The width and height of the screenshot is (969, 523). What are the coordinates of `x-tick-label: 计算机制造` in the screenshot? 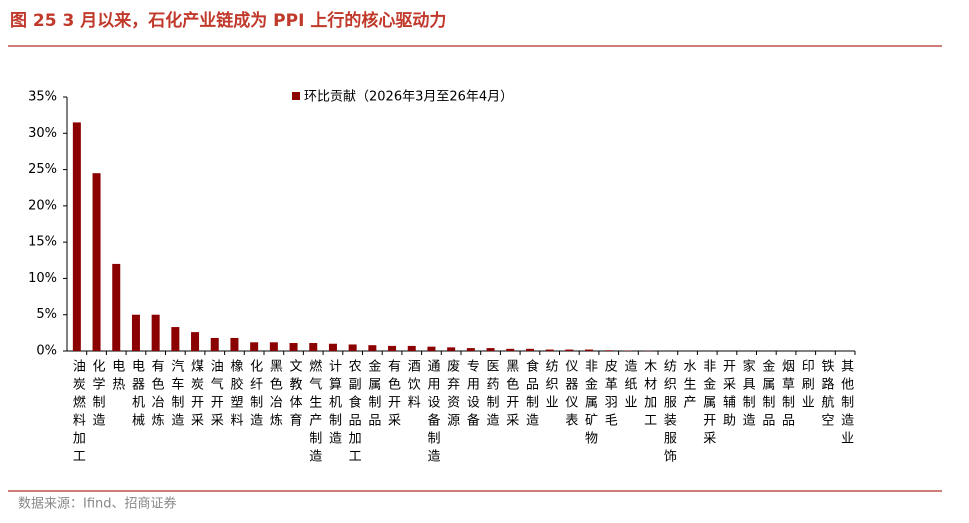 It's located at (333, 404).